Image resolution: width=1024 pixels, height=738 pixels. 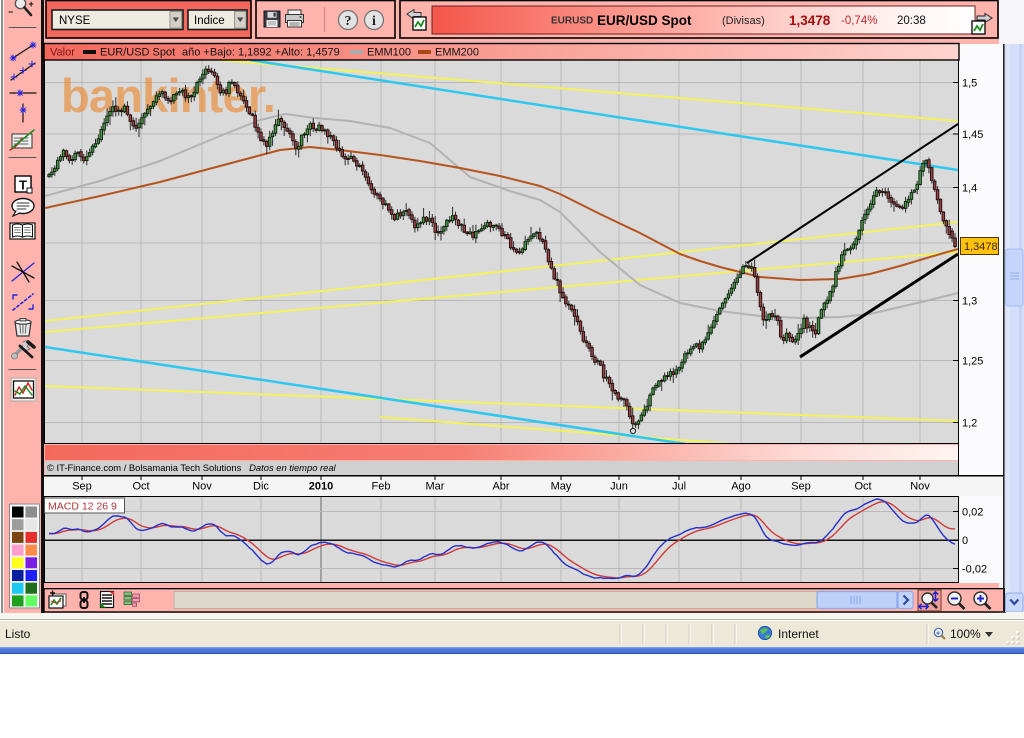 I want to click on svg-text: 1,45, so click(x=972, y=135).